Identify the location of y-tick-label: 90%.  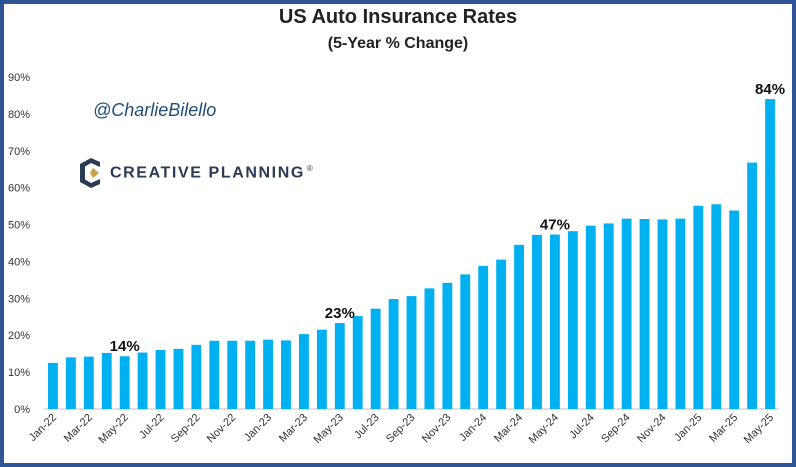
(19, 78).